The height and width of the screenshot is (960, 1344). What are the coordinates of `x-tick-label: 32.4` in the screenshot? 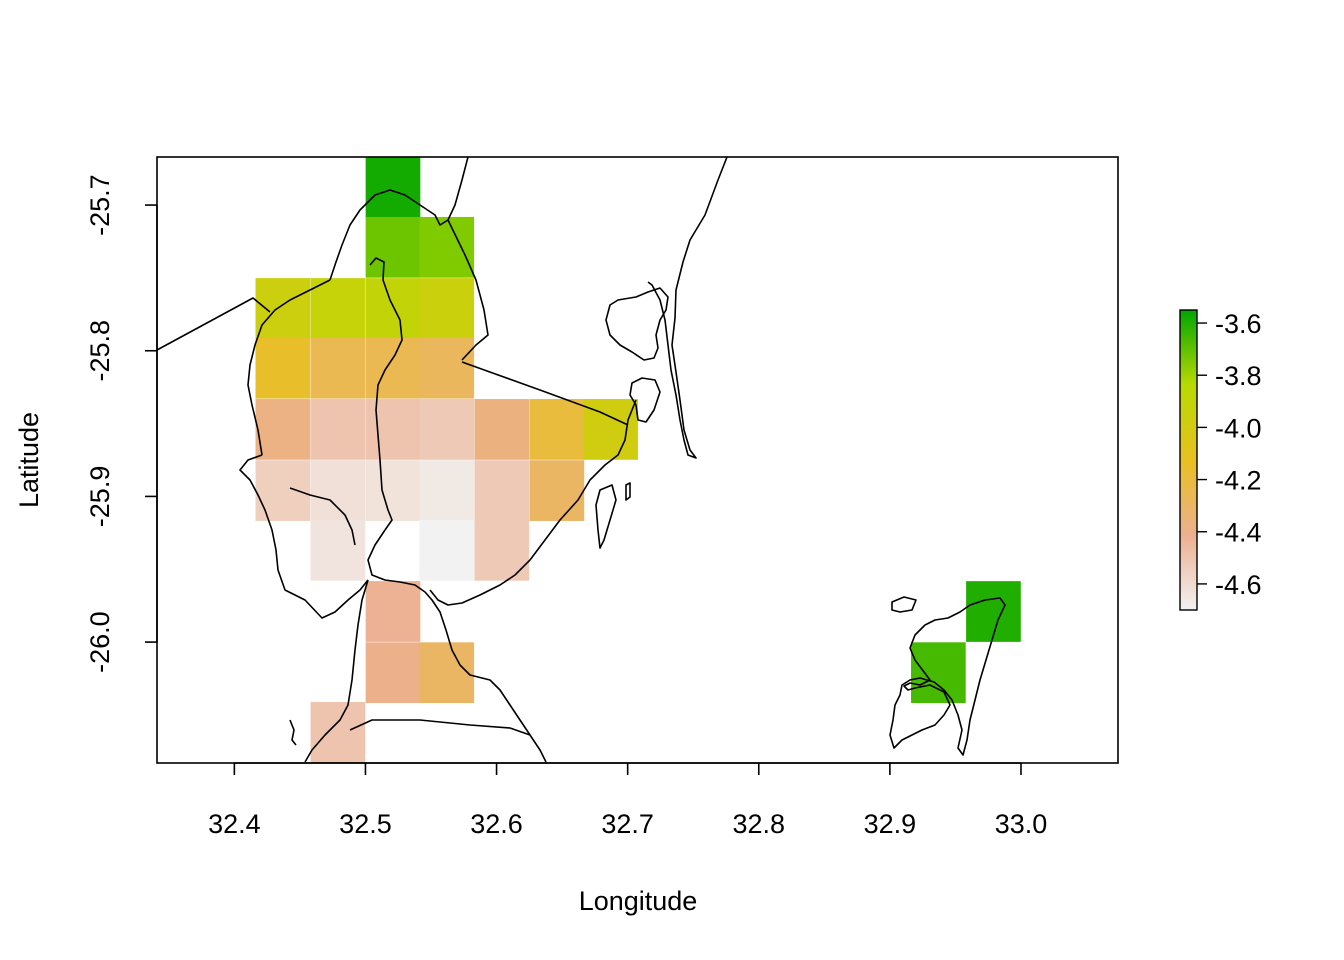 It's located at (234, 824).